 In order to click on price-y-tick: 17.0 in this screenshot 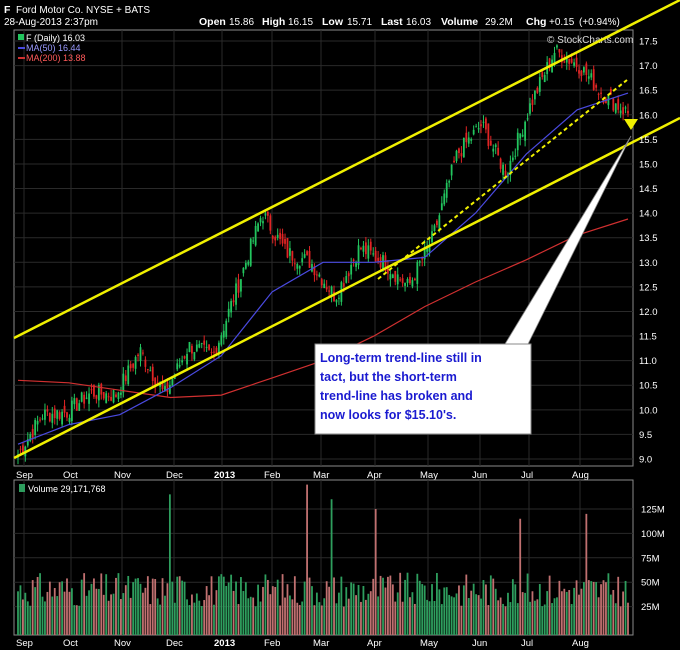, I will do `click(648, 66)`.